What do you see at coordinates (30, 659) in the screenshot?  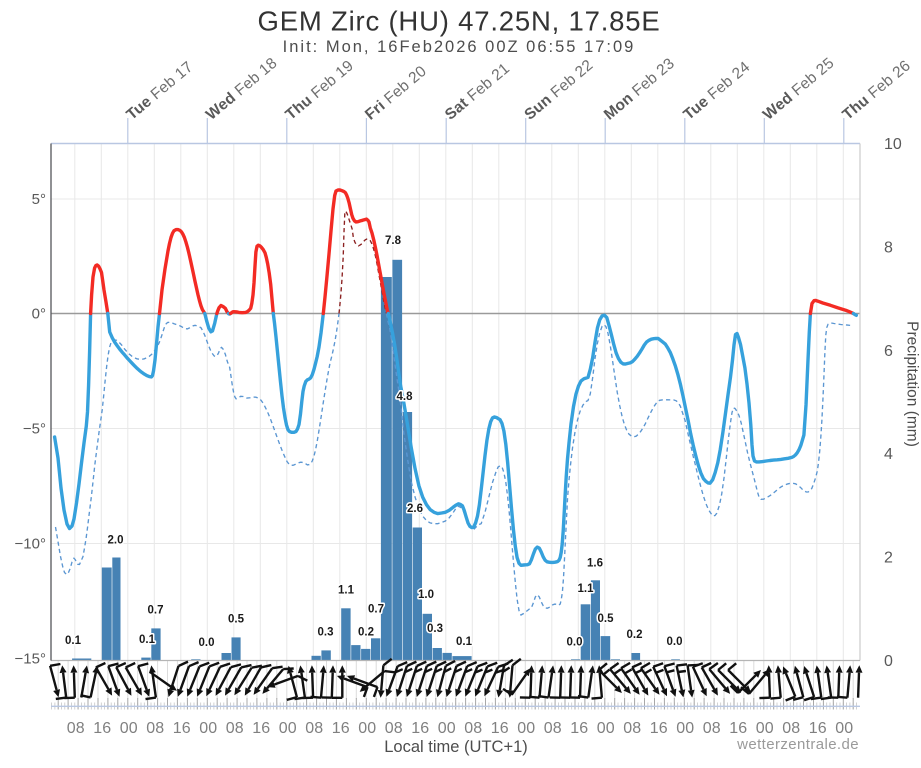 I see `svg-text: −15°` at bounding box center [30, 659].